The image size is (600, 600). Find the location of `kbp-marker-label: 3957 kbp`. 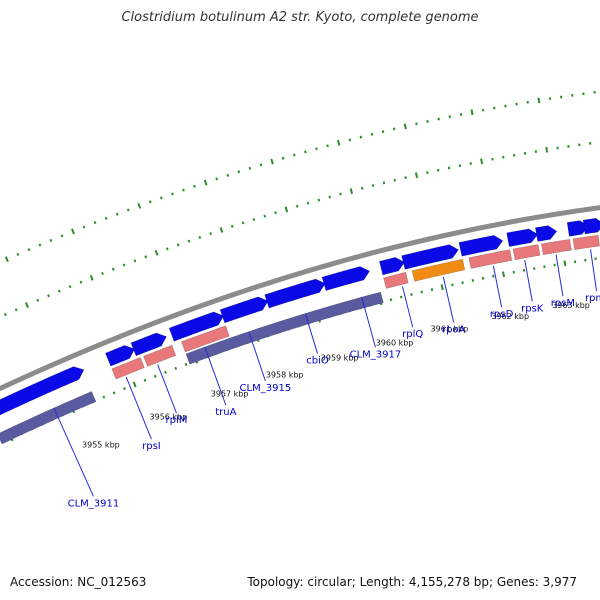

kbp-marker-label: 3957 kbp is located at coordinates (230, 393).